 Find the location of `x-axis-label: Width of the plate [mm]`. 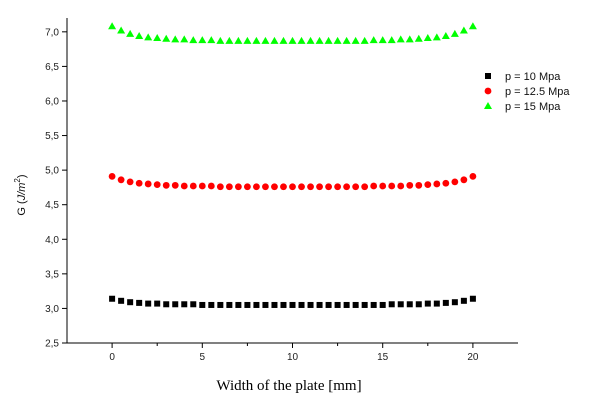

x-axis-label: Width of the plate [mm] is located at coordinates (288, 386).